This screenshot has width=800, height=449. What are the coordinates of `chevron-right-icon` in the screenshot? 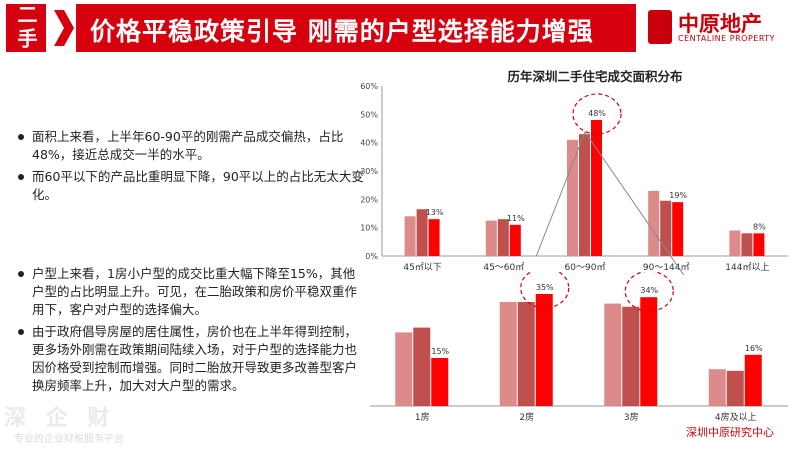 It's located at (64, 28).